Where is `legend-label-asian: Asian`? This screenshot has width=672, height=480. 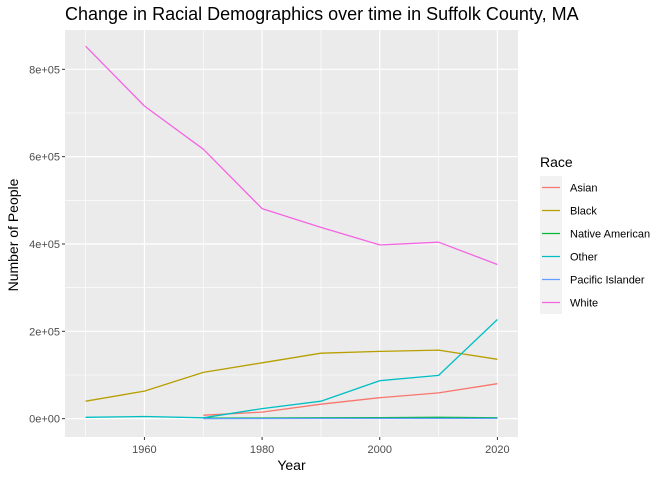 legend-label-asian: Asian is located at coordinates (584, 189).